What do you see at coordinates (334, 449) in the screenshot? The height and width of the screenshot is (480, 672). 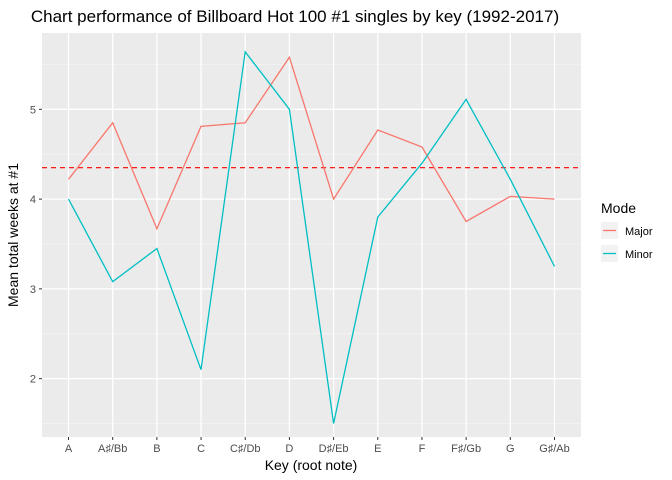 I see `x-tick-label: D♯/Eb` at bounding box center [334, 449].